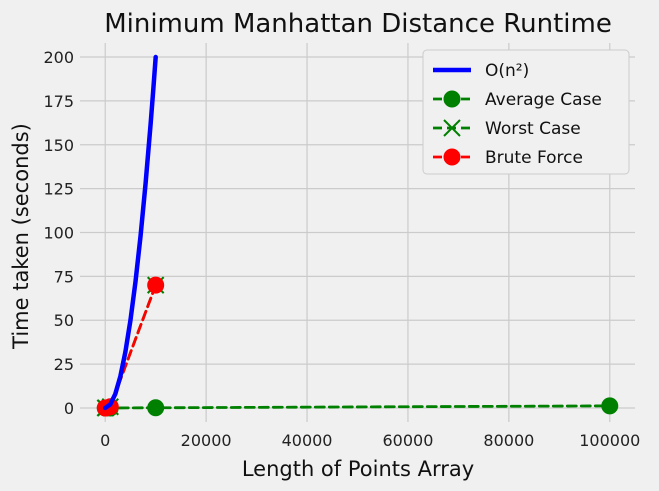  Describe the element at coordinates (105, 440) in the screenshot. I see `x-tick-label: 0` at that location.